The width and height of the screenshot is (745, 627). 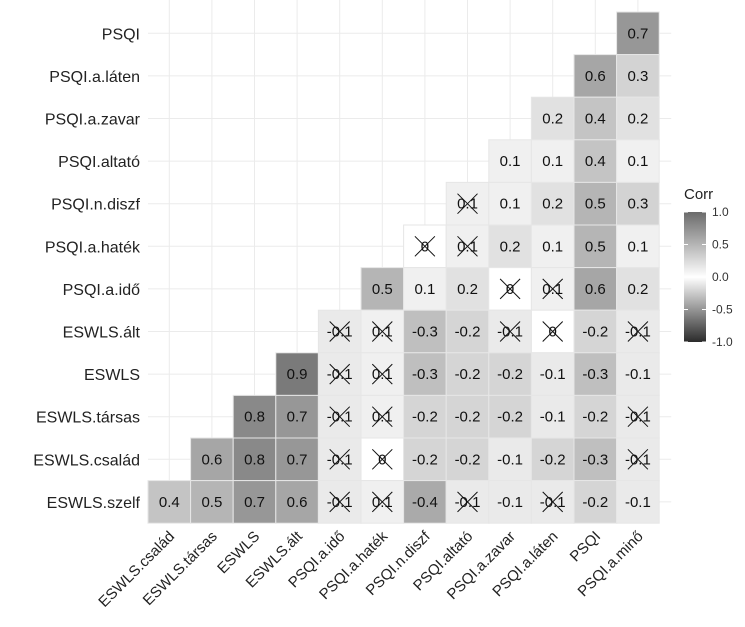 What do you see at coordinates (722, 310) in the screenshot?
I see `legend-tick-label: -0.5` at bounding box center [722, 310].